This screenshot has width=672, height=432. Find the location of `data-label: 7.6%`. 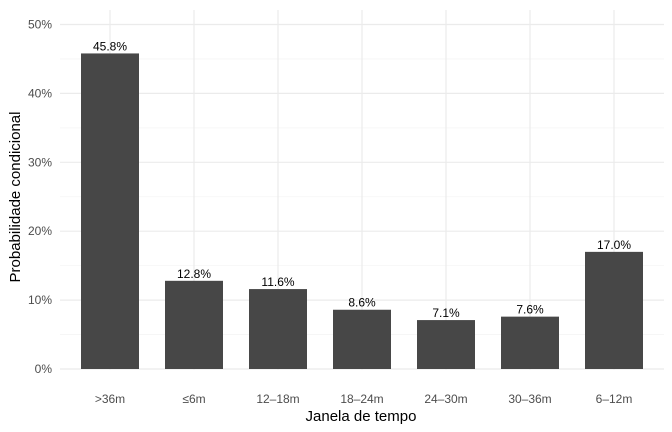

data-label: 7.6% is located at coordinates (530, 310).